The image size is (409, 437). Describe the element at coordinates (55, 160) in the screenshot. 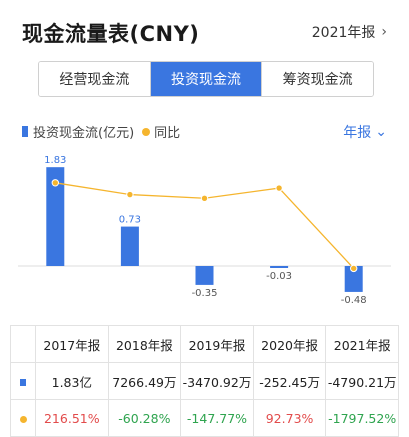

I see `bar-value-label: 1.83` at that location.